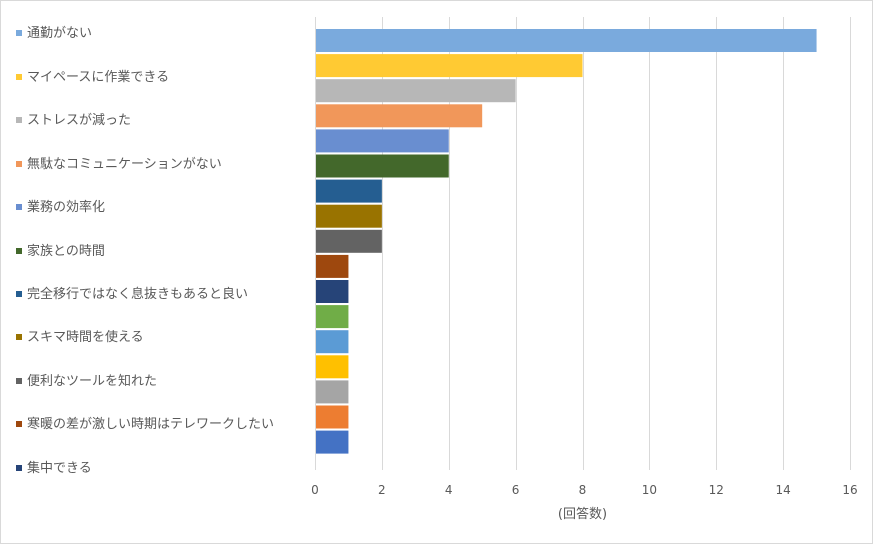 The width and height of the screenshot is (873, 544). What do you see at coordinates (449, 490) in the screenshot?
I see `x-tick-label: 4` at bounding box center [449, 490].